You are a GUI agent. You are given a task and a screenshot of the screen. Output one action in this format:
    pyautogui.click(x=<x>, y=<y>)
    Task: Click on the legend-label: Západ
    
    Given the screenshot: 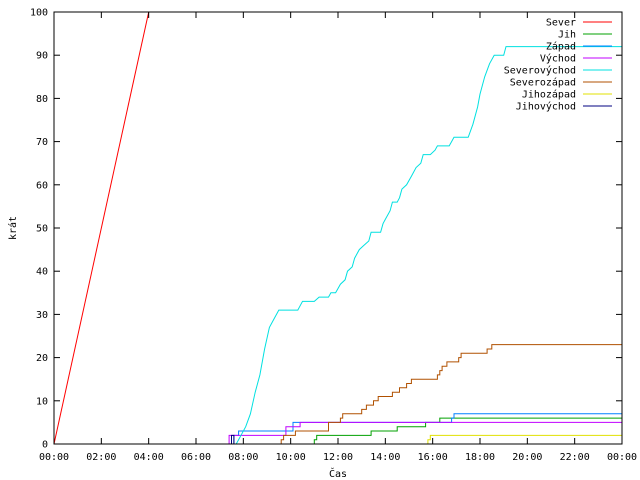 What is the action you would take?
    pyautogui.click(x=561, y=47)
    